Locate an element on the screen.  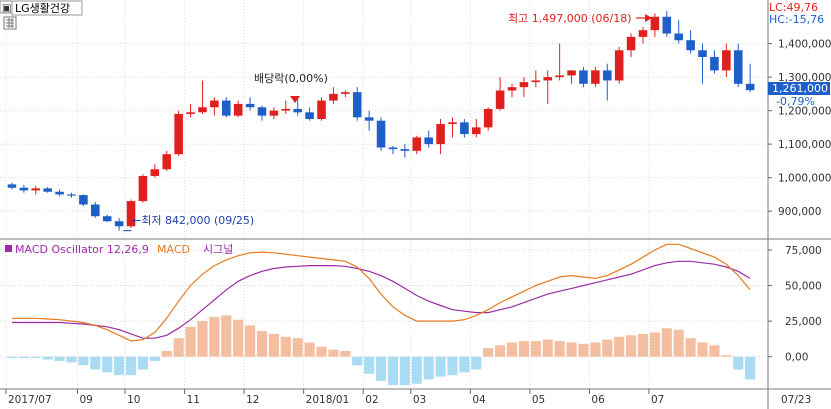
price-tick-label: 1,200,000 is located at coordinates (804, 112).